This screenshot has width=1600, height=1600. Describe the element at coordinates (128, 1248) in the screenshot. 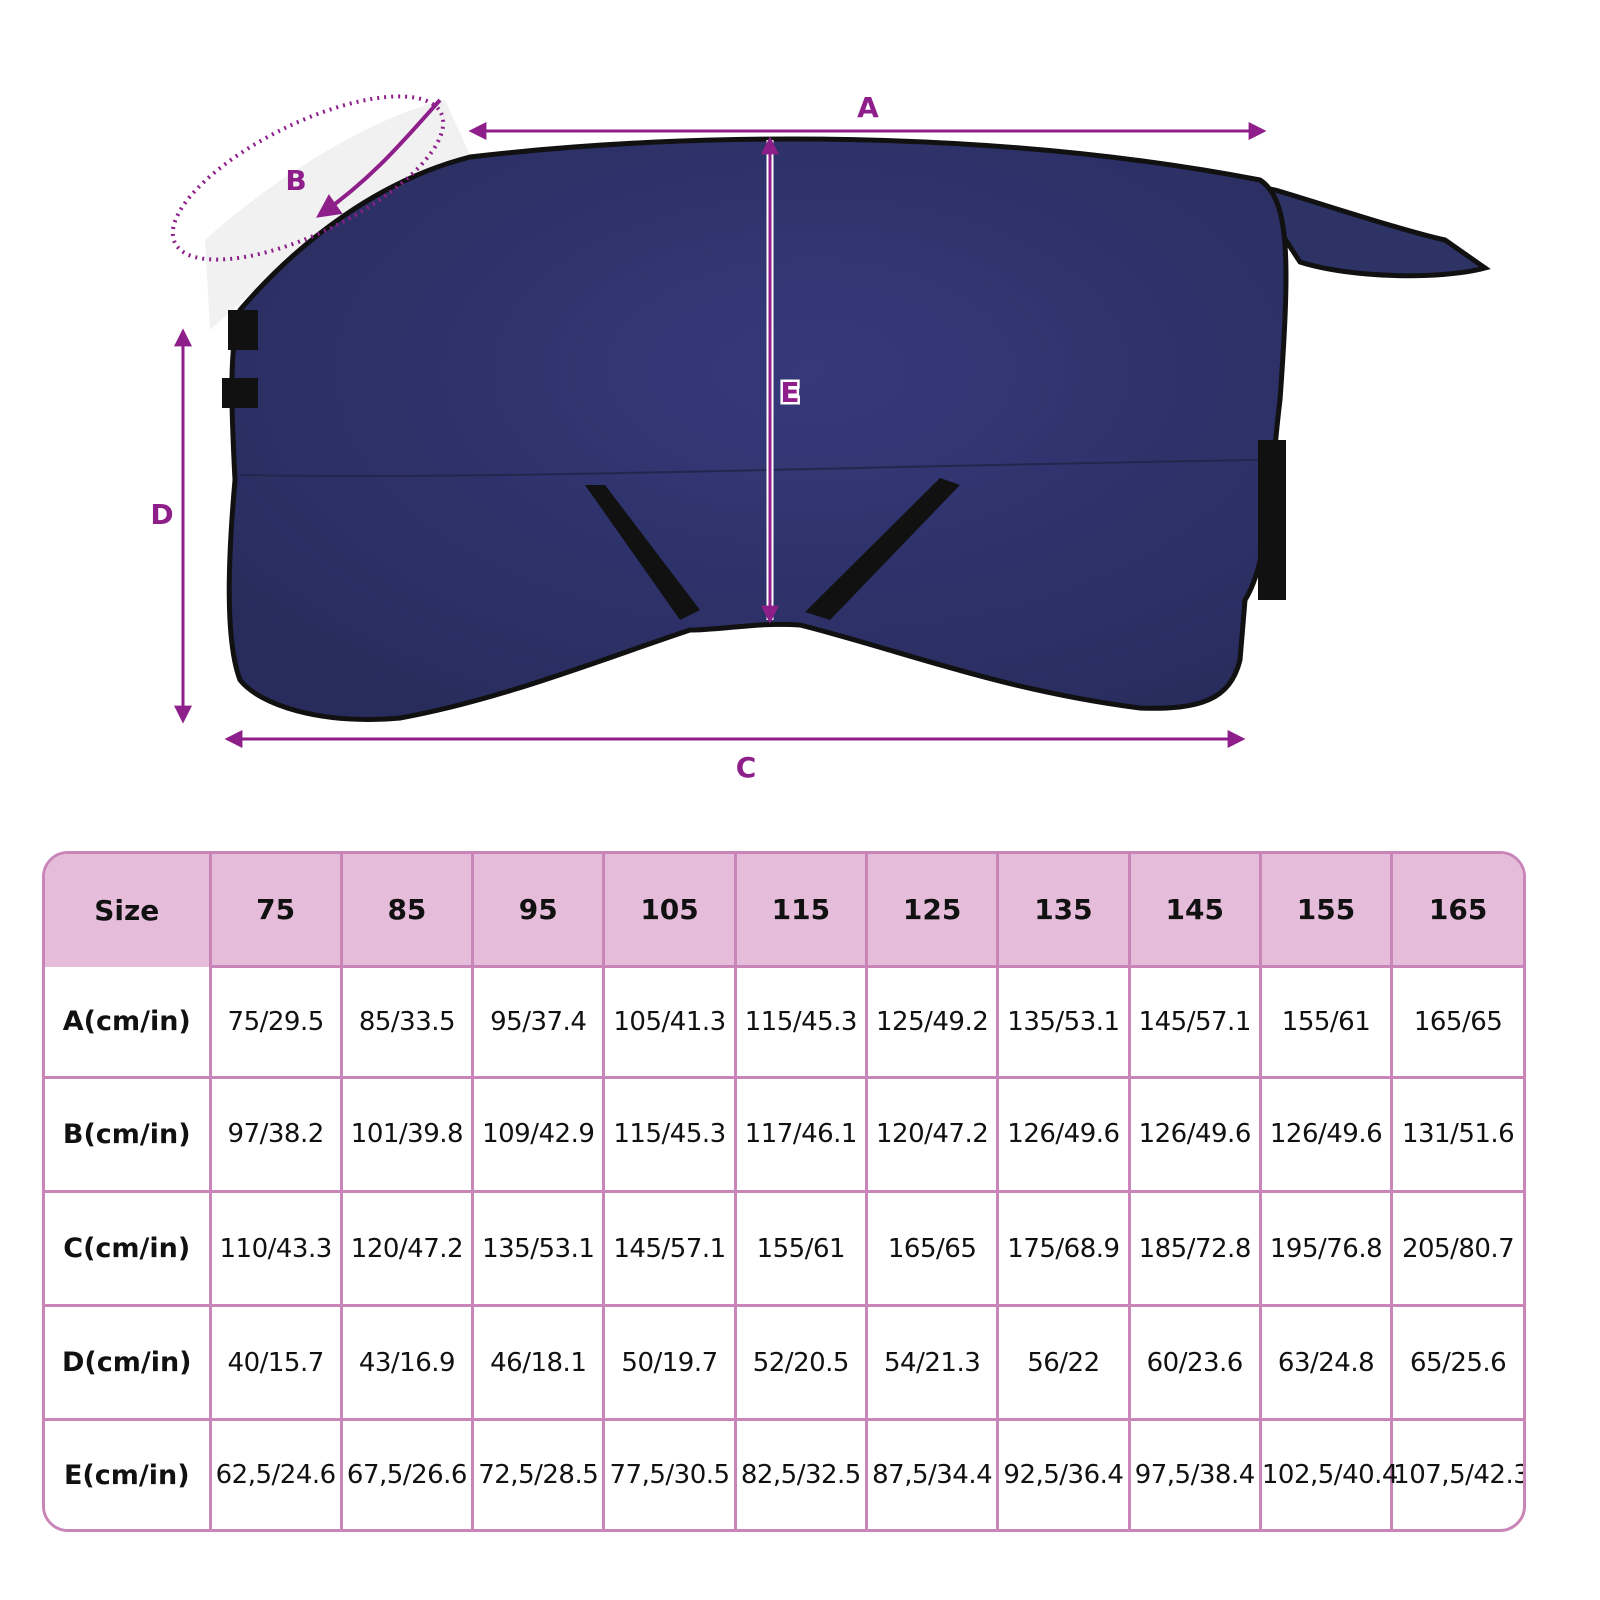

I see `row-label: C(cm/in)` at that location.